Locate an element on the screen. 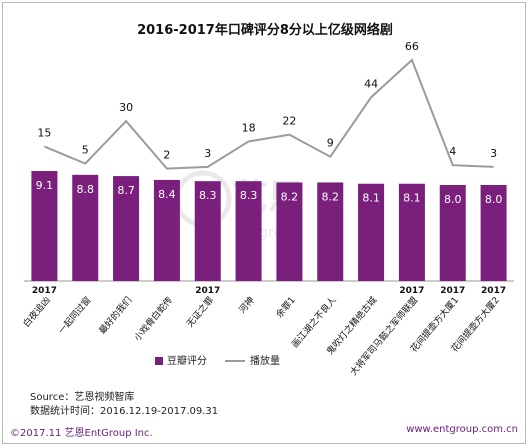  play-data-label: 30 is located at coordinates (126, 107).